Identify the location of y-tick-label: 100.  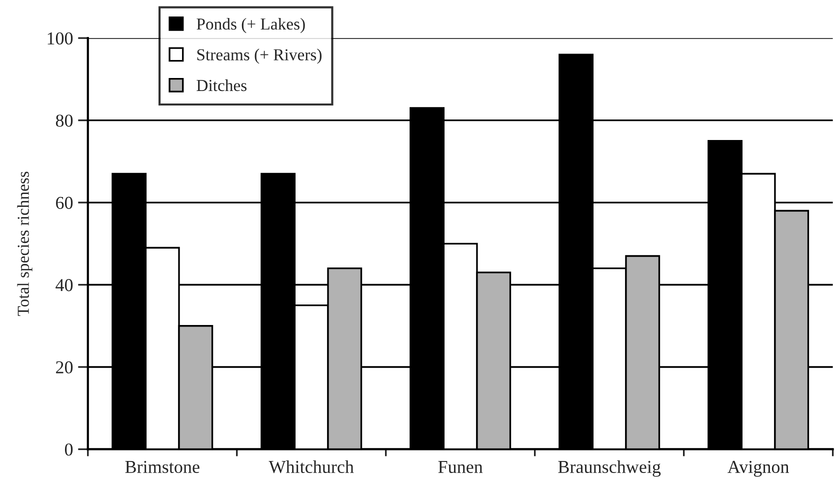
(60, 38).